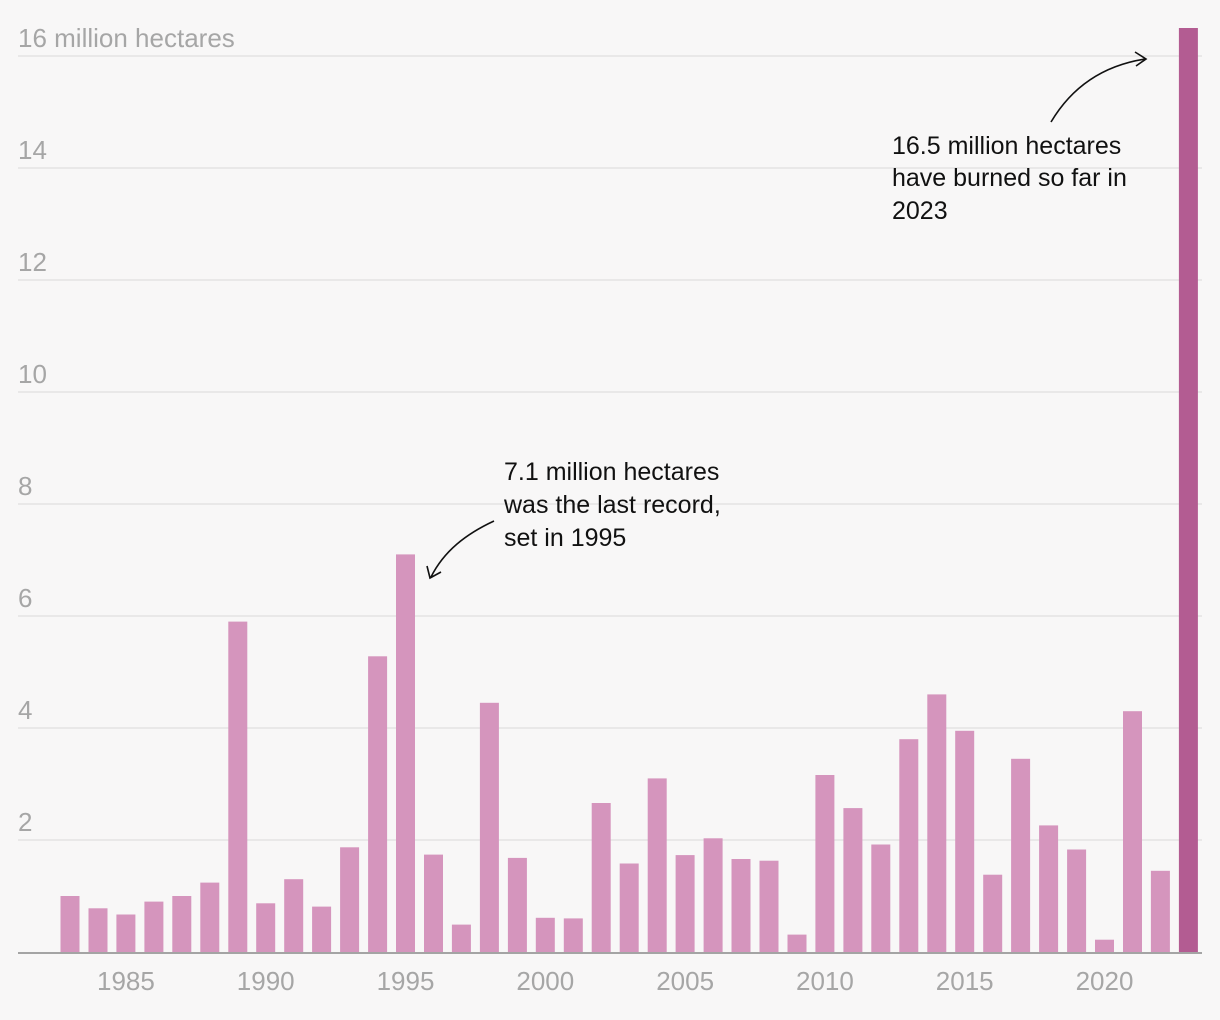 The height and width of the screenshot is (1020, 1220). Describe the element at coordinates (126, 981) in the screenshot. I see `x-tick-label: 1985` at that location.